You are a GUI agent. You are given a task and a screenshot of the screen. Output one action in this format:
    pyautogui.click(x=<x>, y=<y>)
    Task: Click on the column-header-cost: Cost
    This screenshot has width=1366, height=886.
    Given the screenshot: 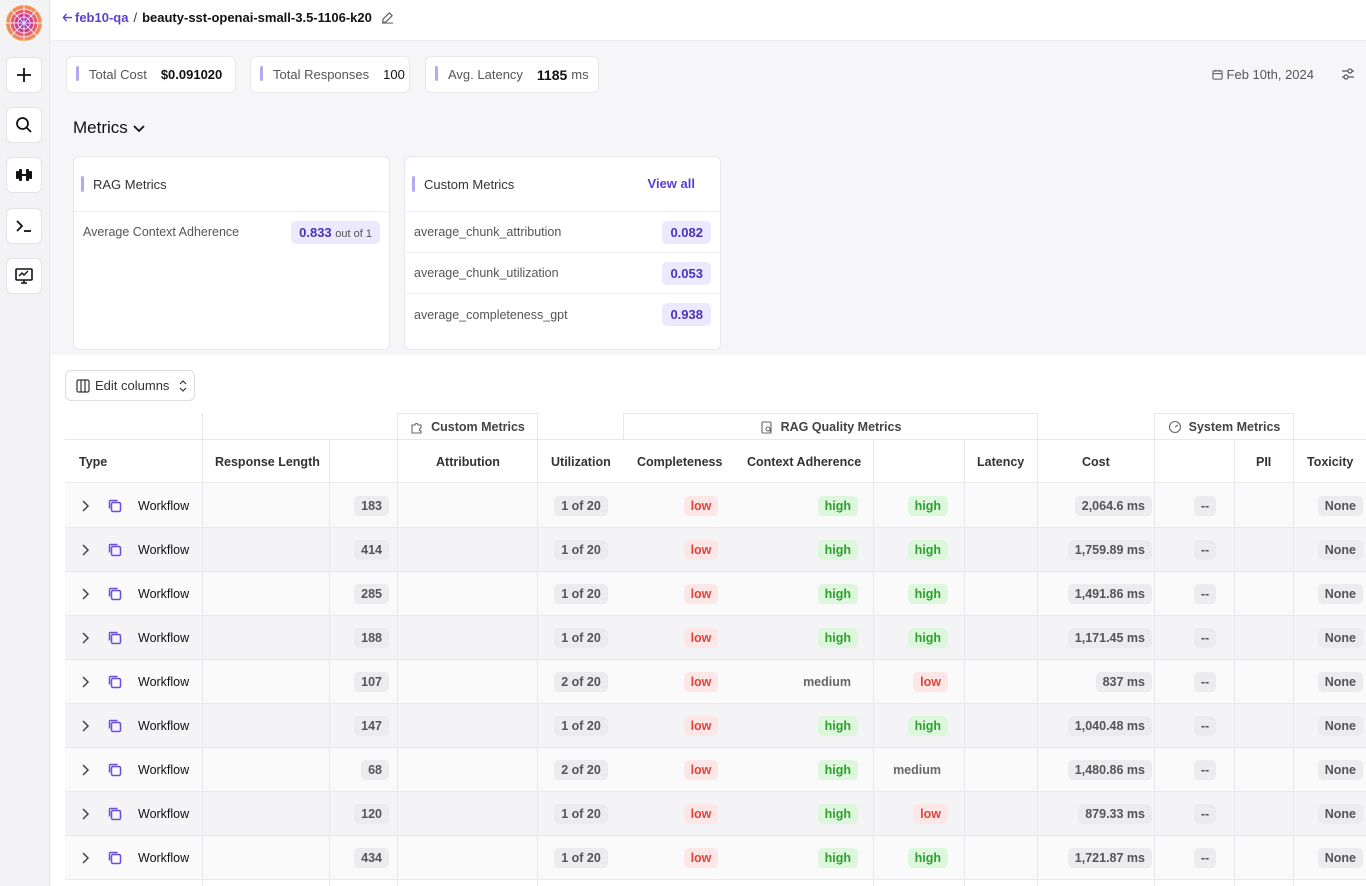 What is the action you would take?
    pyautogui.click(x=1096, y=462)
    